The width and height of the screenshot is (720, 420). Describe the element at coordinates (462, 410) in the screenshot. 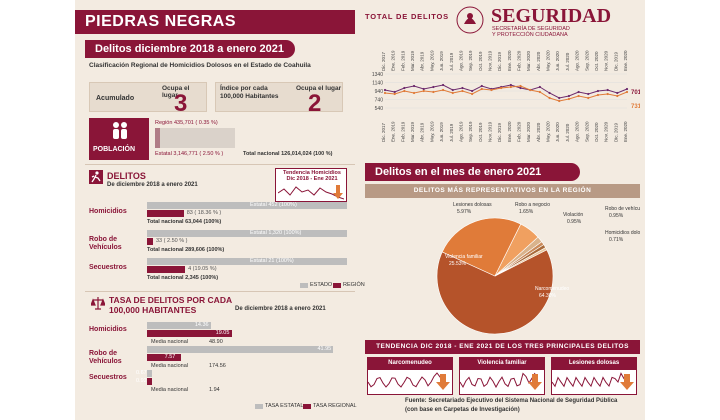

I see `footer-line2: (con base en Carpetas de Investigación)` at that location.